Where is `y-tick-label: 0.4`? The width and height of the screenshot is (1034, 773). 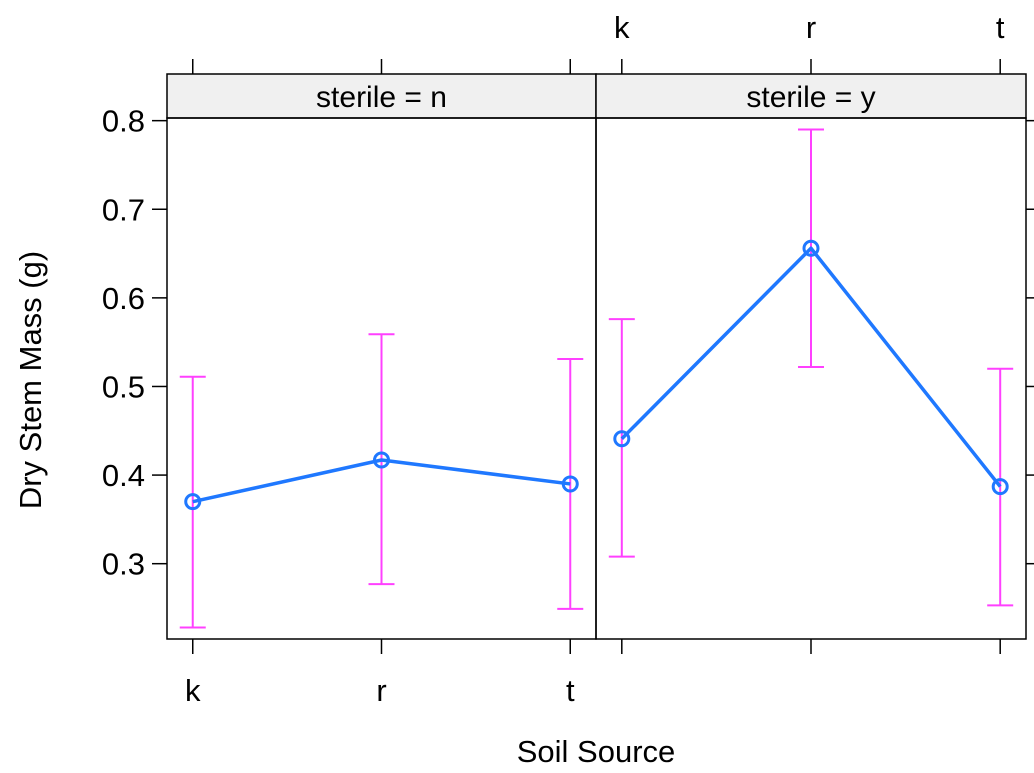
y-tick-label: 0.4 is located at coordinates (123, 475).